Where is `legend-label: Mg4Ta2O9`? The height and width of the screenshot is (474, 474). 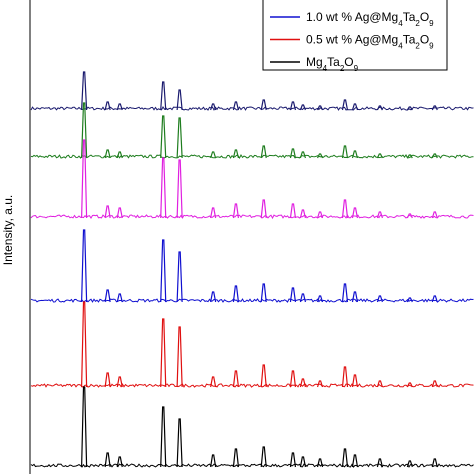
legend-label: Mg4Ta2O9 is located at coordinates (332, 64).